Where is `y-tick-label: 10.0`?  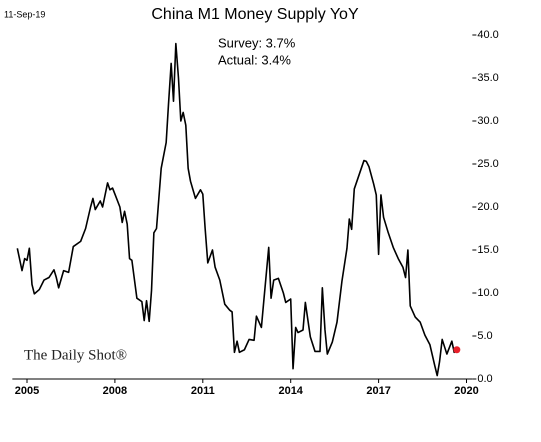
y-tick-label: 10.0 is located at coordinates (487, 293).